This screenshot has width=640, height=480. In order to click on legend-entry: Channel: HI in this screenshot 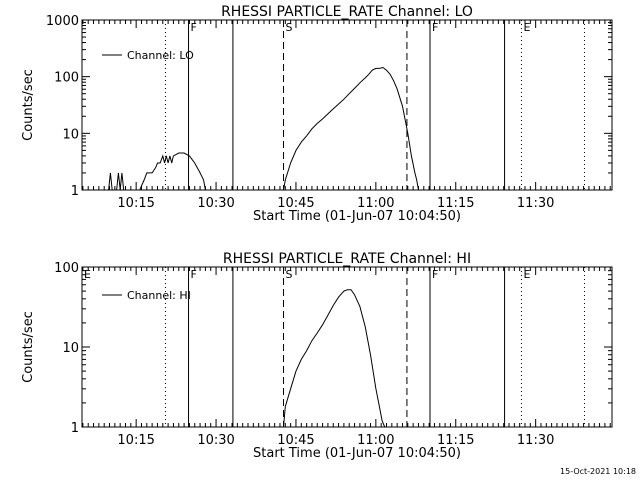, I will do `click(159, 295)`.